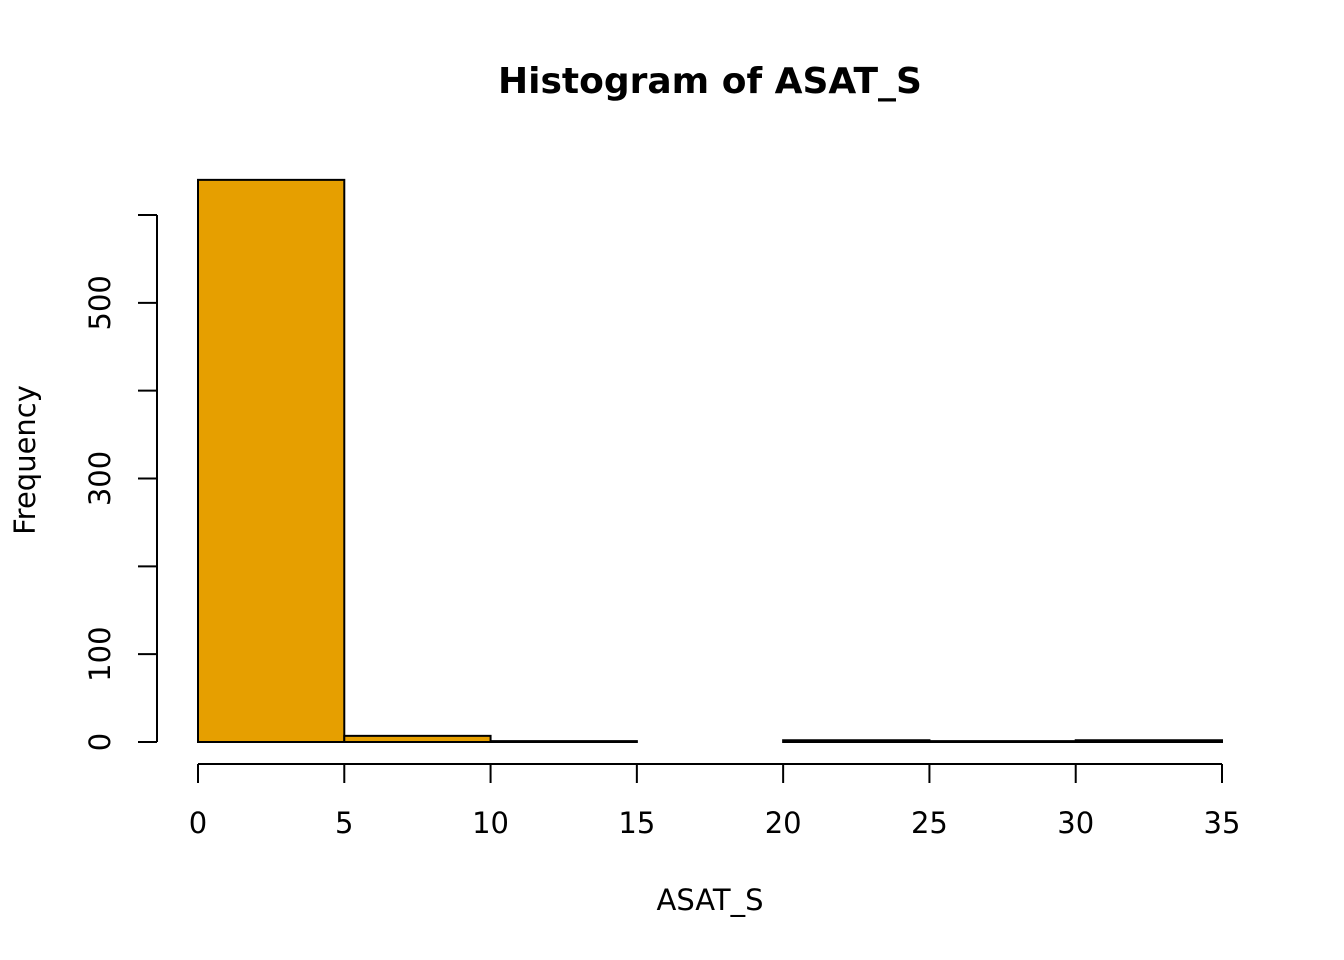 Image resolution: width=1344 pixels, height=960 pixels. What do you see at coordinates (1075, 823) in the screenshot?
I see `x-tick-label-30: 30` at bounding box center [1075, 823].